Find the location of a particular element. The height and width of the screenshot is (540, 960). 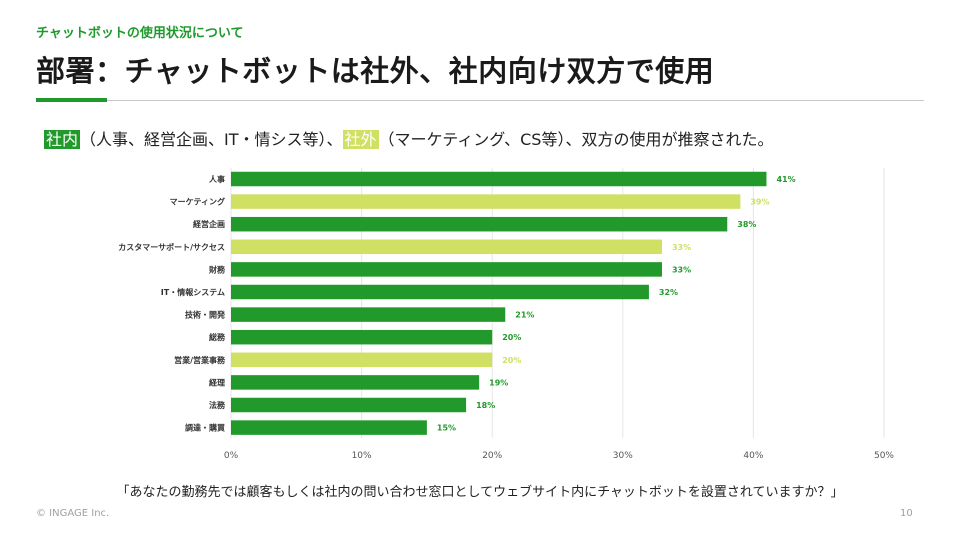

category-label: 法務 is located at coordinates (217, 405).